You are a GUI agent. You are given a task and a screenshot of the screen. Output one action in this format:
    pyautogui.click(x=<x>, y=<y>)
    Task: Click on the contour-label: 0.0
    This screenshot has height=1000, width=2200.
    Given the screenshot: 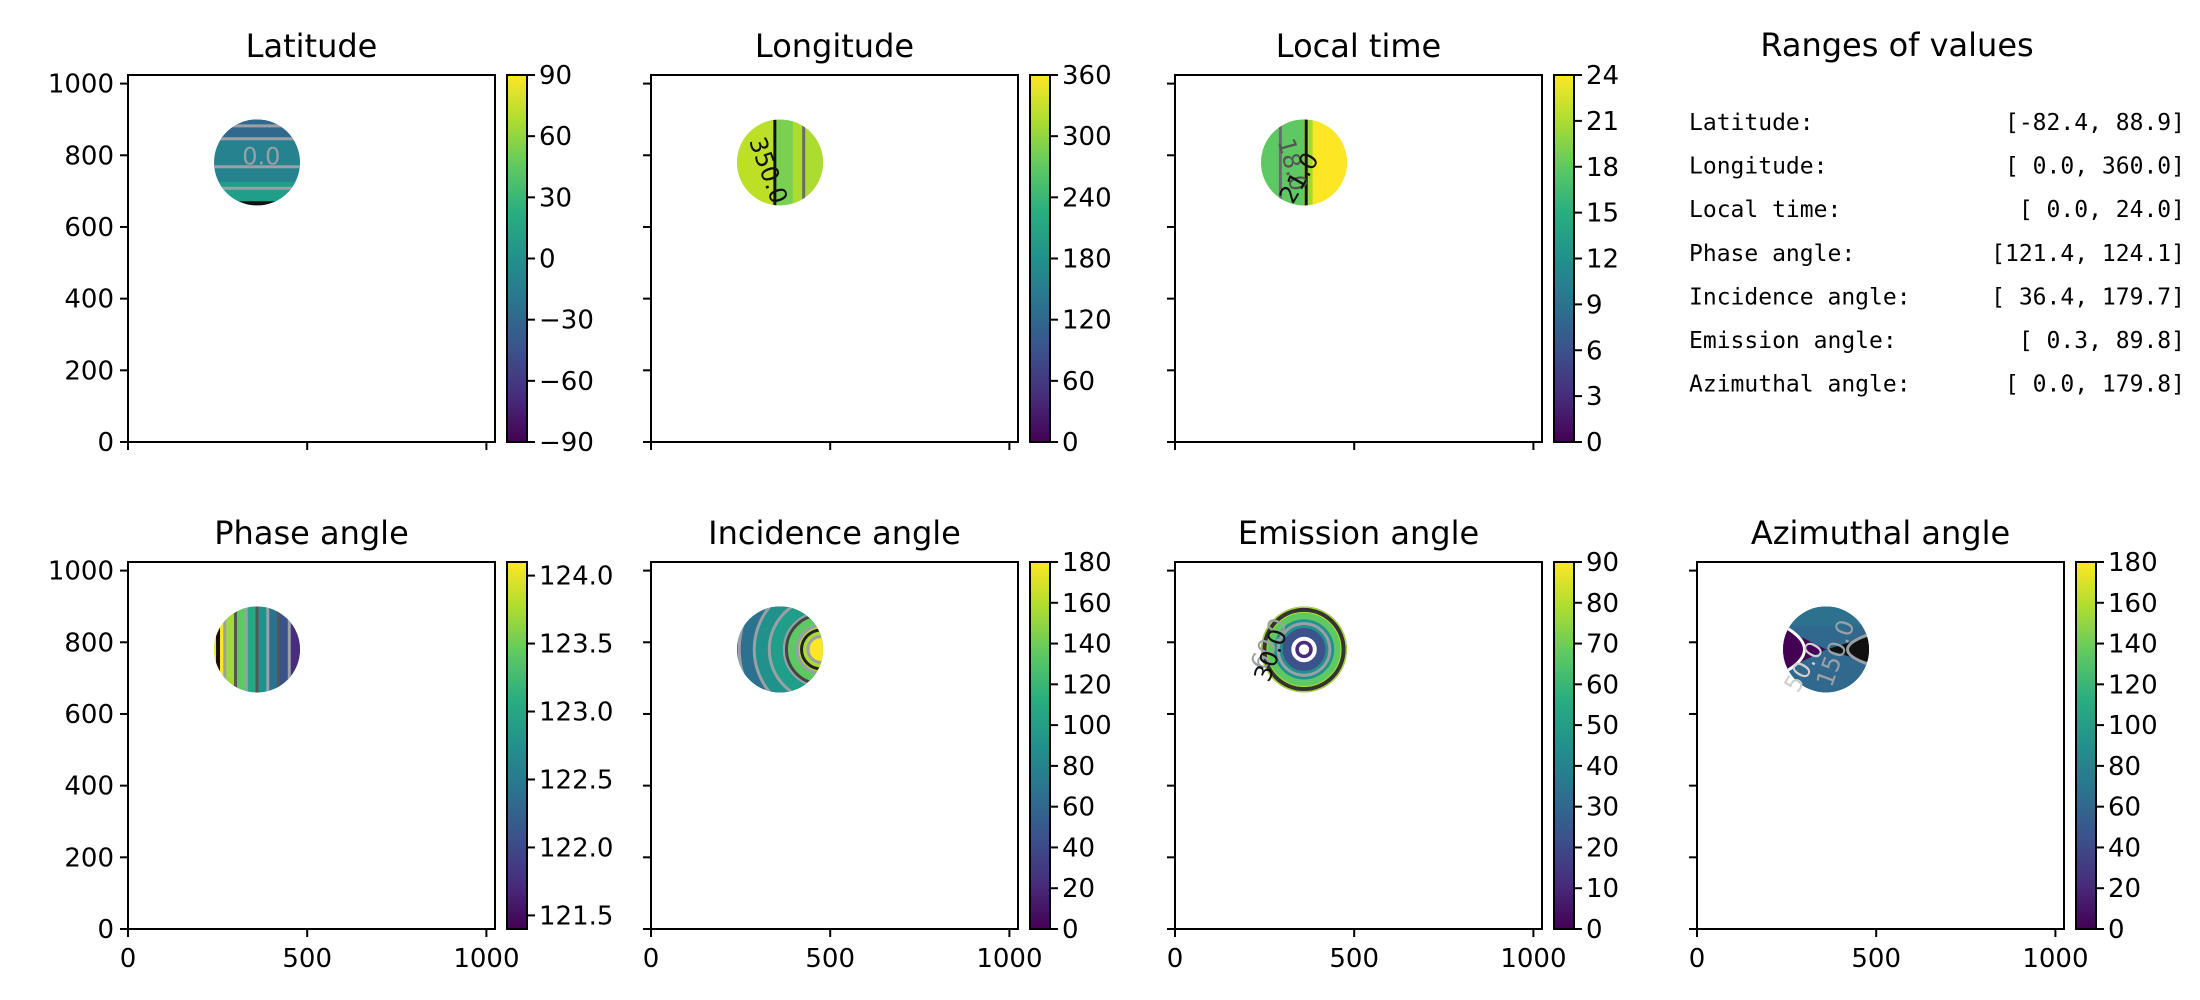 What is the action you would take?
    pyautogui.click(x=261, y=157)
    